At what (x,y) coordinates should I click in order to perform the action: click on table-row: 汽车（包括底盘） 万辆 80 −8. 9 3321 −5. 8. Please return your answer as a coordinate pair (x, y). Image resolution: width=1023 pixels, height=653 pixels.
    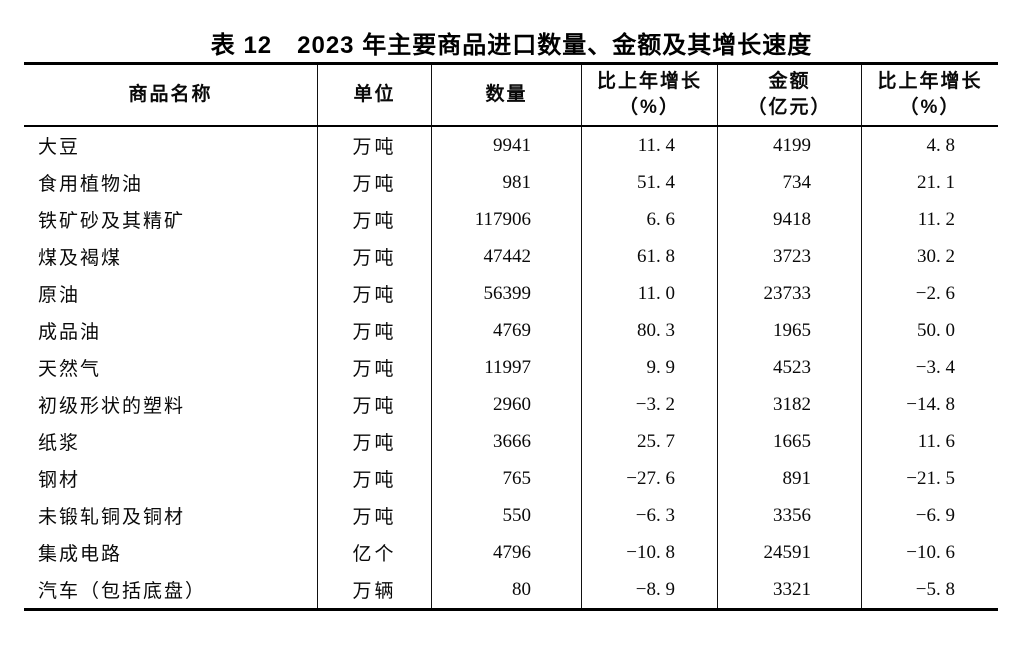
    Looking at the image, I should click on (511, 589).